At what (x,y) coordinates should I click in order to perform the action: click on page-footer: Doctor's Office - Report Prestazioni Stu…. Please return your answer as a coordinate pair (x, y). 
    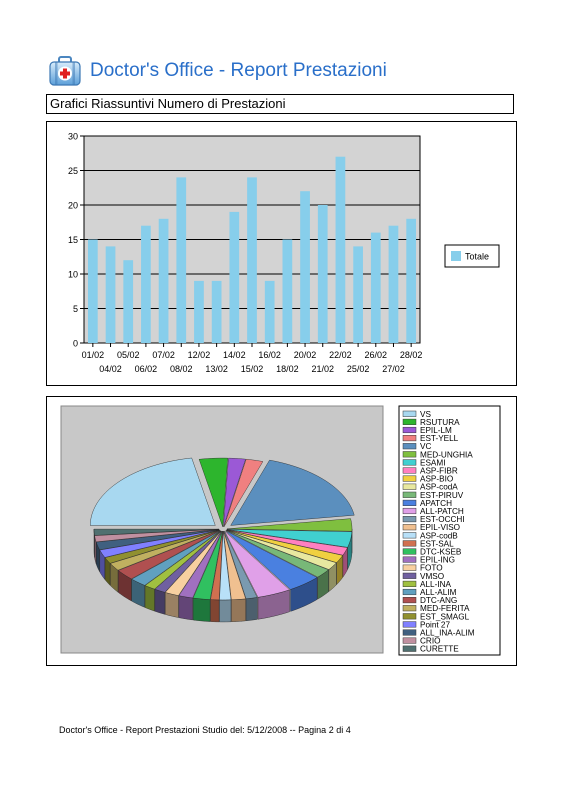
    Looking at the image, I should click on (205, 730).